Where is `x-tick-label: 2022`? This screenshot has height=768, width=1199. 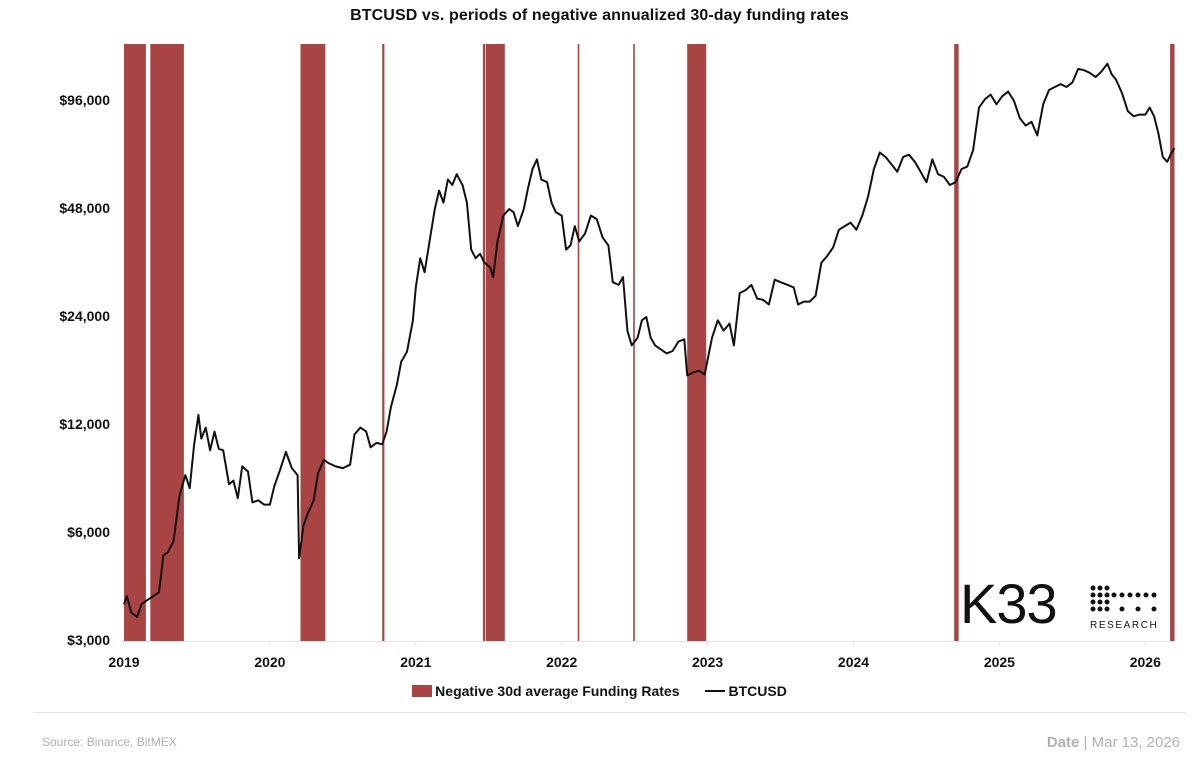 x-tick-label: 2022 is located at coordinates (562, 662).